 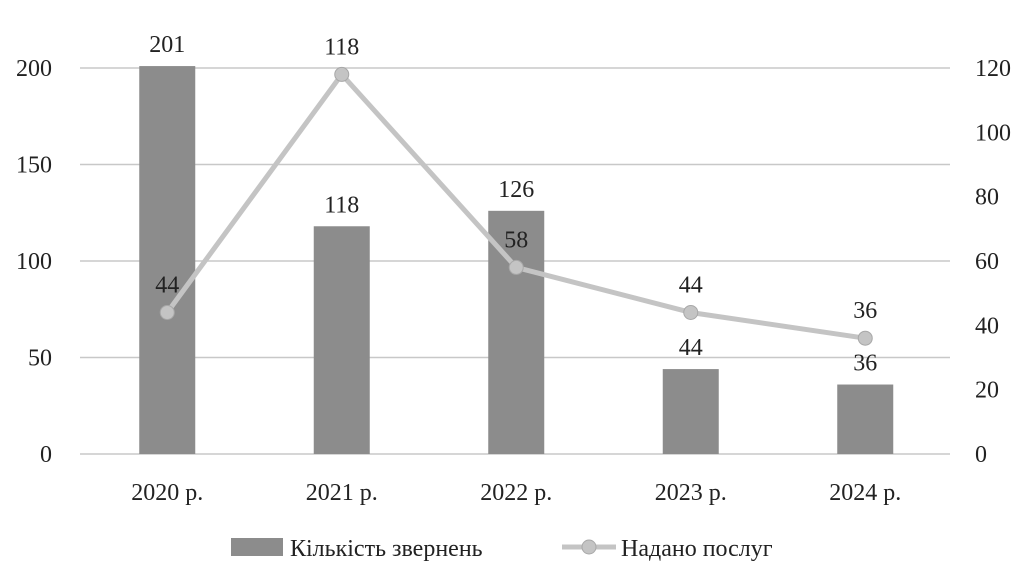 What do you see at coordinates (386, 549) in the screenshot?
I see `legend-label-bar: Кількість звернень` at bounding box center [386, 549].